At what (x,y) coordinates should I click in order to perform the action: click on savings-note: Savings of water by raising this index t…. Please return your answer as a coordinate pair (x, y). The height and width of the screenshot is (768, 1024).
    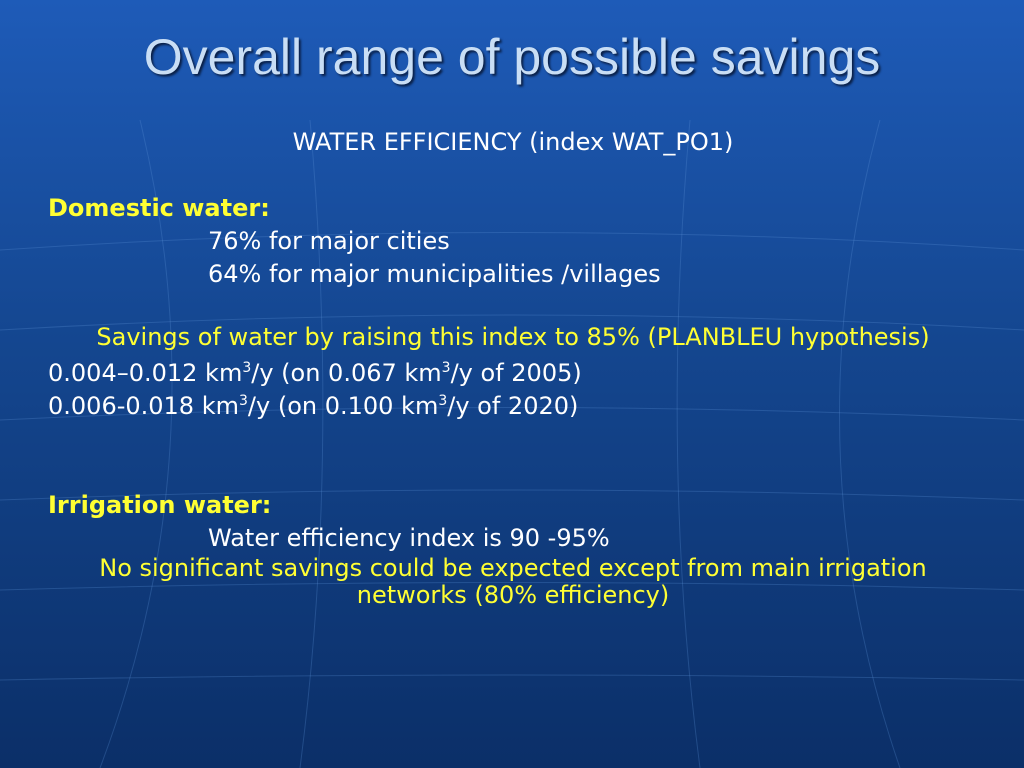
    Looking at the image, I should click on (513, 337).